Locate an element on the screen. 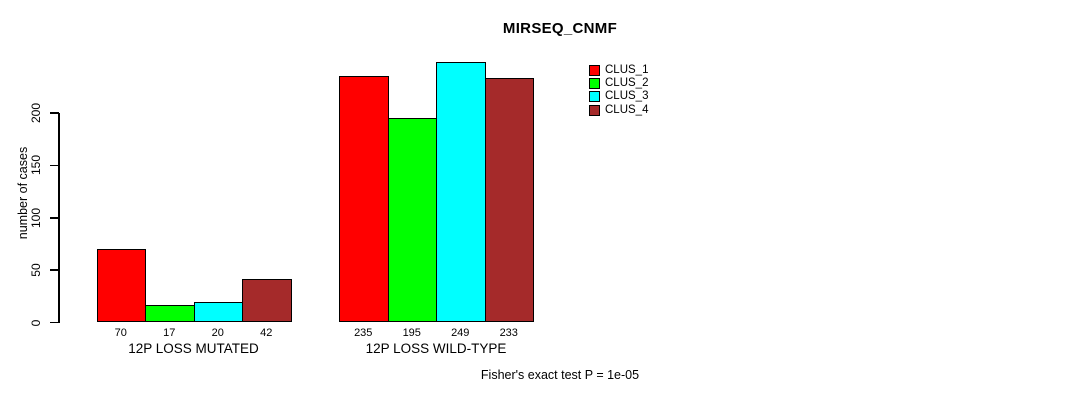 This screenshot has height=400, width=1090. bar-clus_3-group1 is located at coordinates (218, 312).